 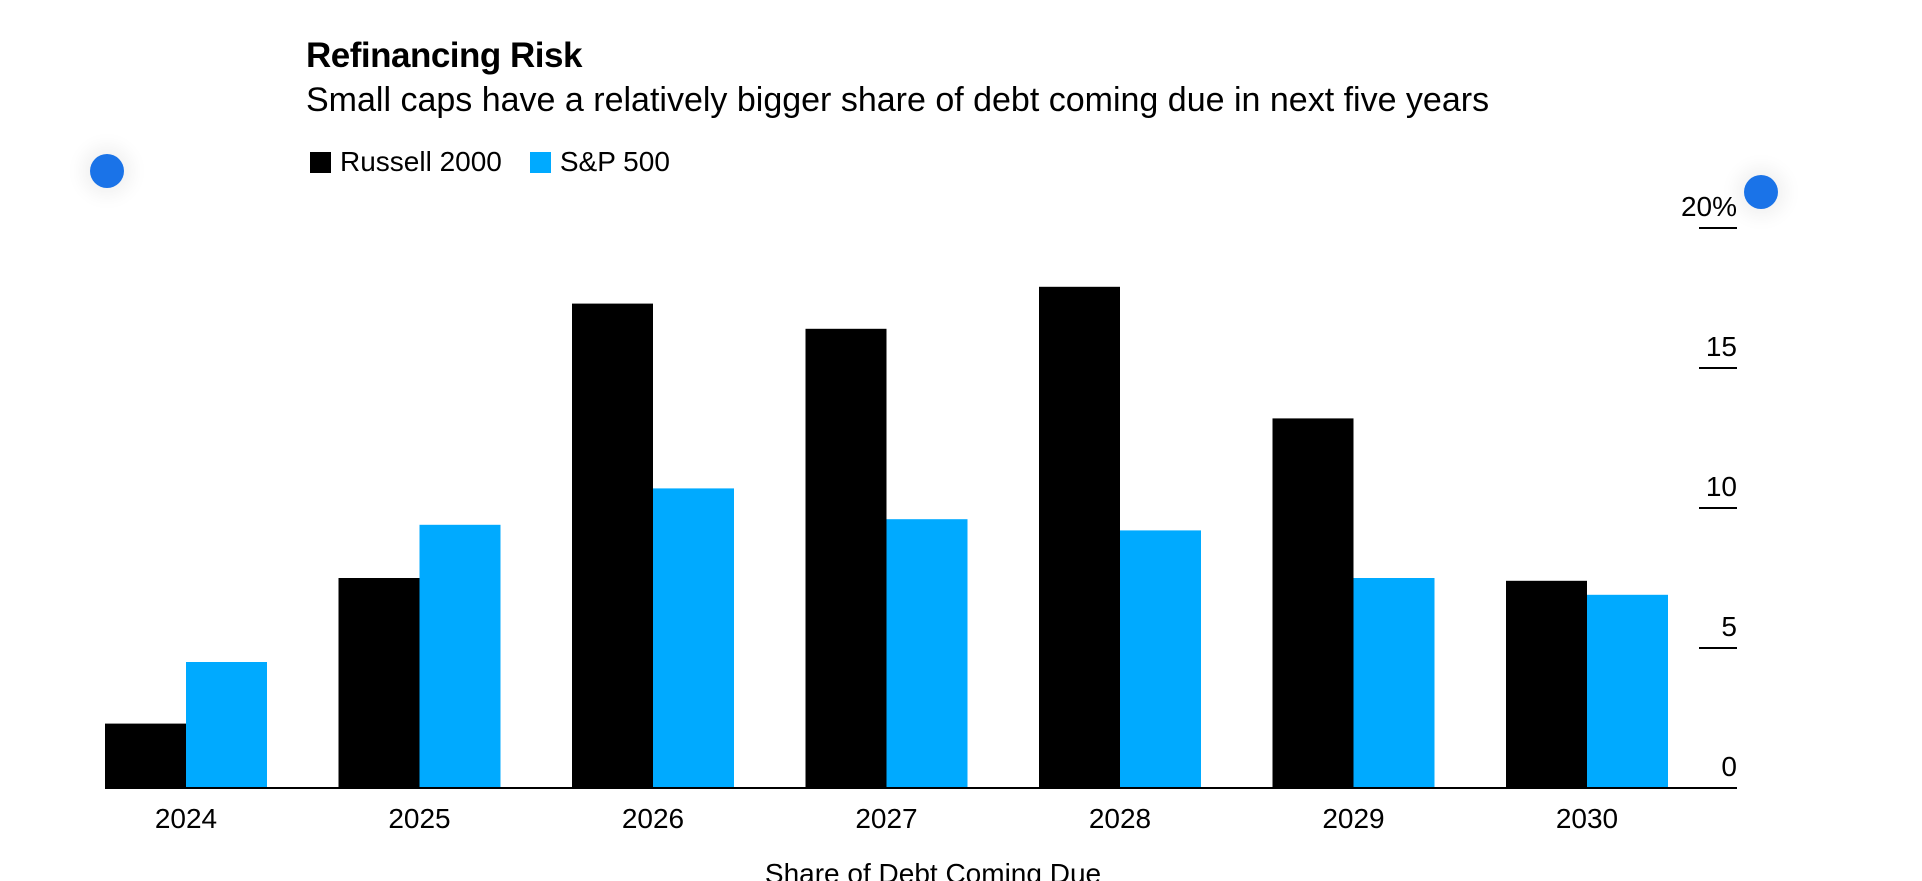 I want to click on bar-s-p-500-2024, so click(x=226, y=725).